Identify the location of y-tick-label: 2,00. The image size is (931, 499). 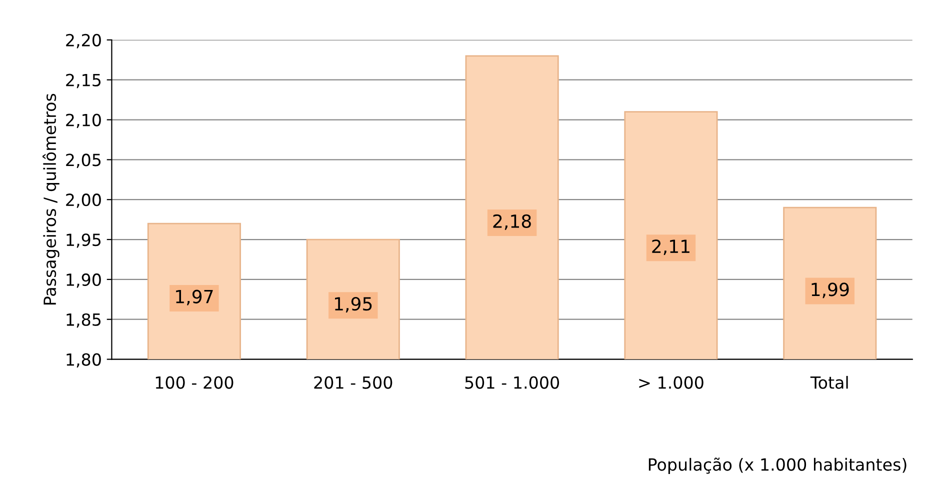
(83, 201).